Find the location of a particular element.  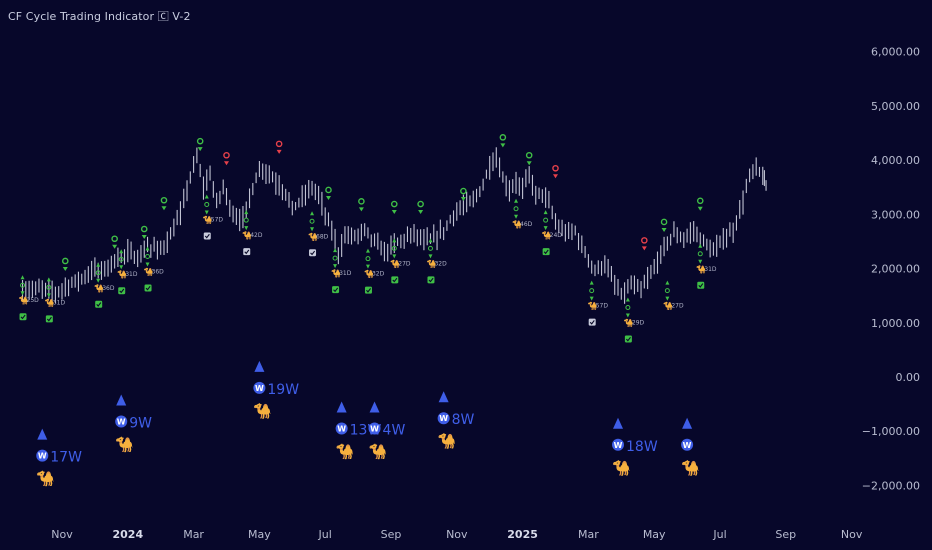

cycle-days-label: 57D is located at coordinates (602, 306).